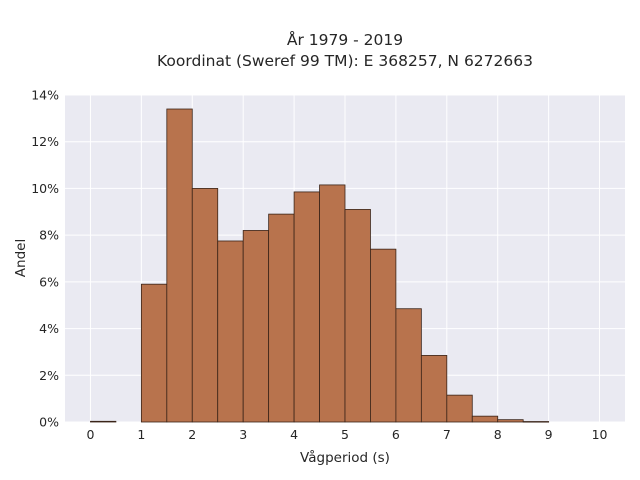 Image resolution: width=640 pixels, height=480 pixels. What do you see at coordinates (45, 259) in the screenshot?
I see `y-tick-labels: 0% 2% 4% 6% 8% 10% 12% 14%` at bounding box center [45, 259].